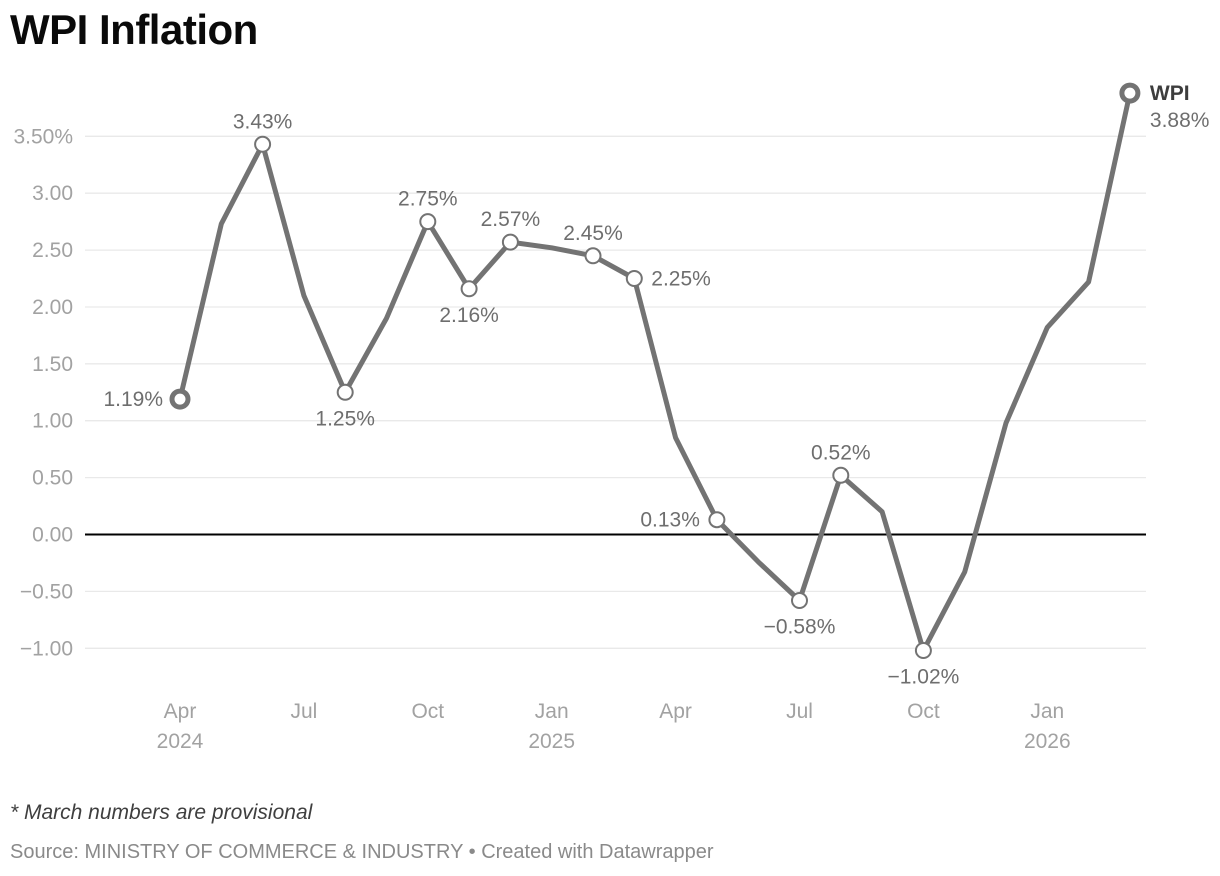 The width and height of the screenshot is (1220, 876). Describe the element at coordinates (134, 29) in the screenshot. I see `chart-title: WPI Inflation` at that location.